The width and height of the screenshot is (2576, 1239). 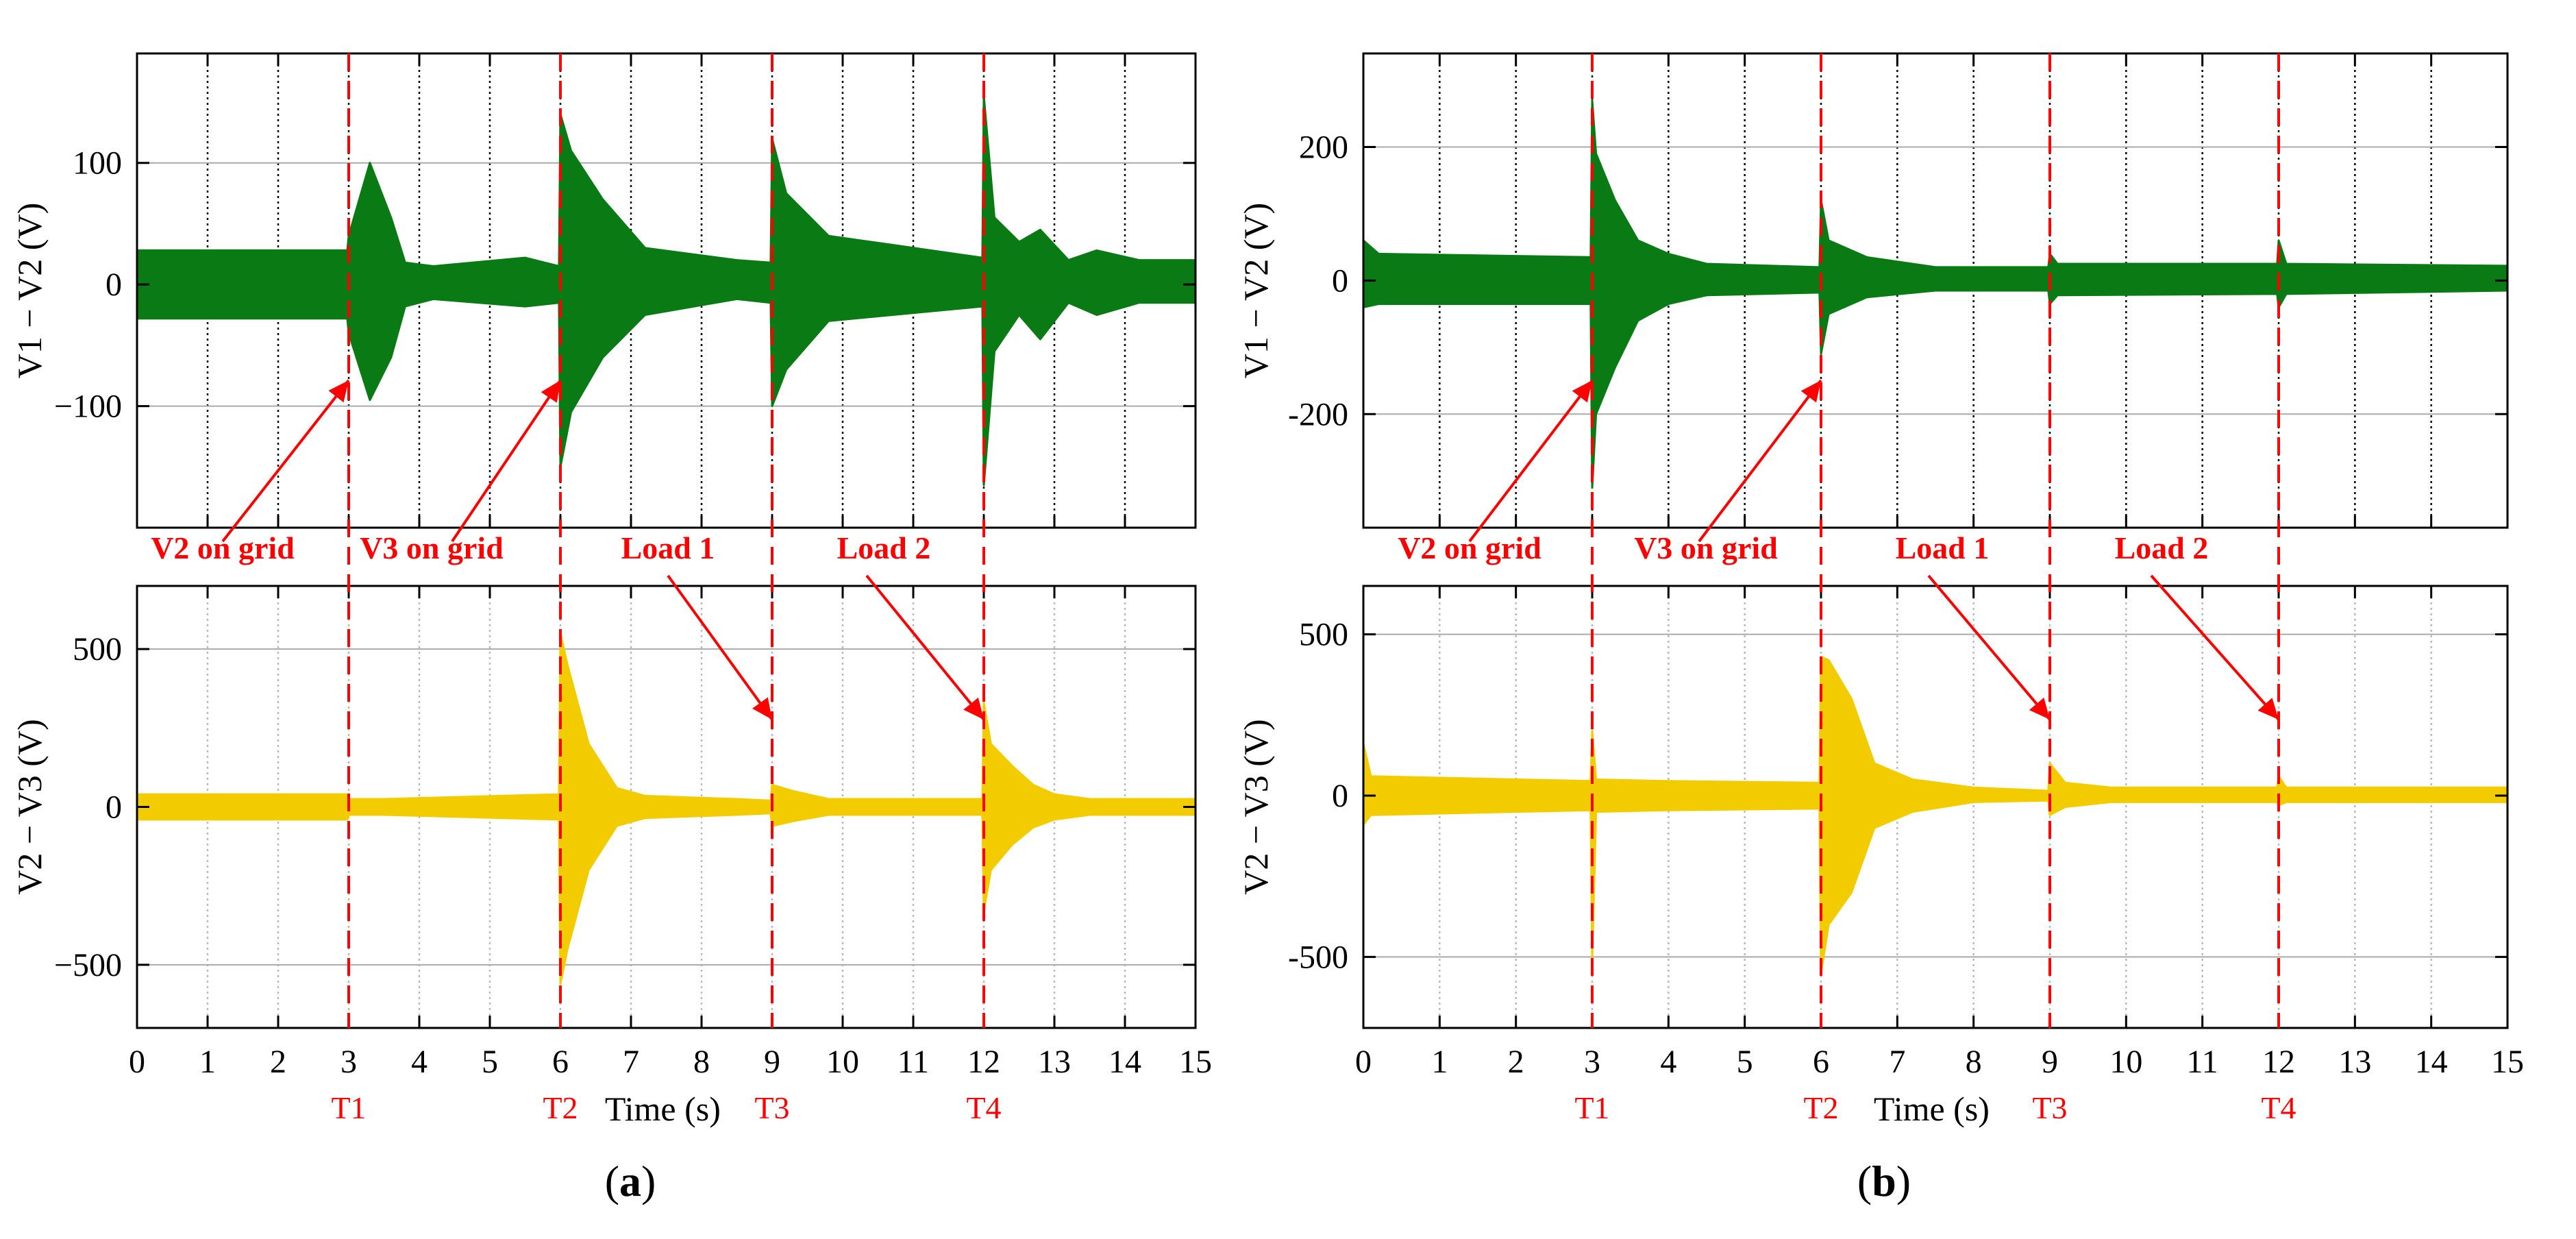 What do you see at coordinates (88, 965) in the screenshot?
I see `y-tick-label: −500` at bounding box center [88, 965].